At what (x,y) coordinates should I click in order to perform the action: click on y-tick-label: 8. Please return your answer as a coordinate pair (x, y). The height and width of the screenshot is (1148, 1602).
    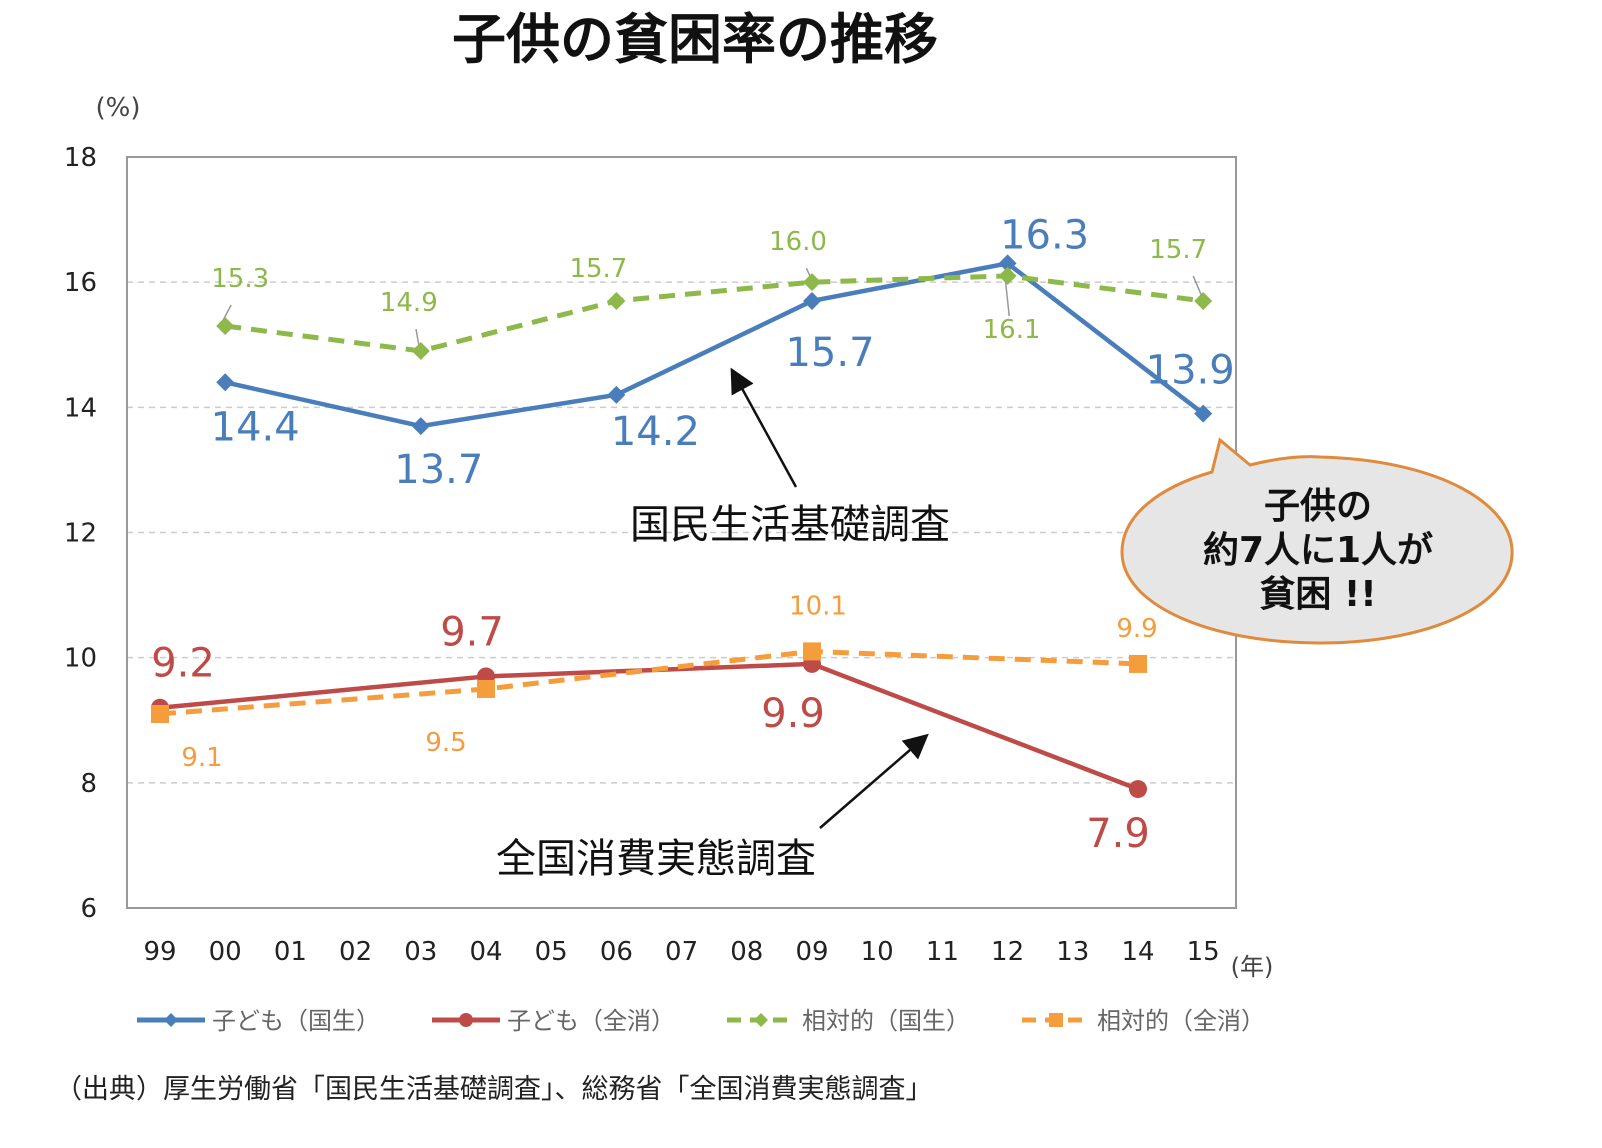
    Looking at the image, I should click on (88, 784).